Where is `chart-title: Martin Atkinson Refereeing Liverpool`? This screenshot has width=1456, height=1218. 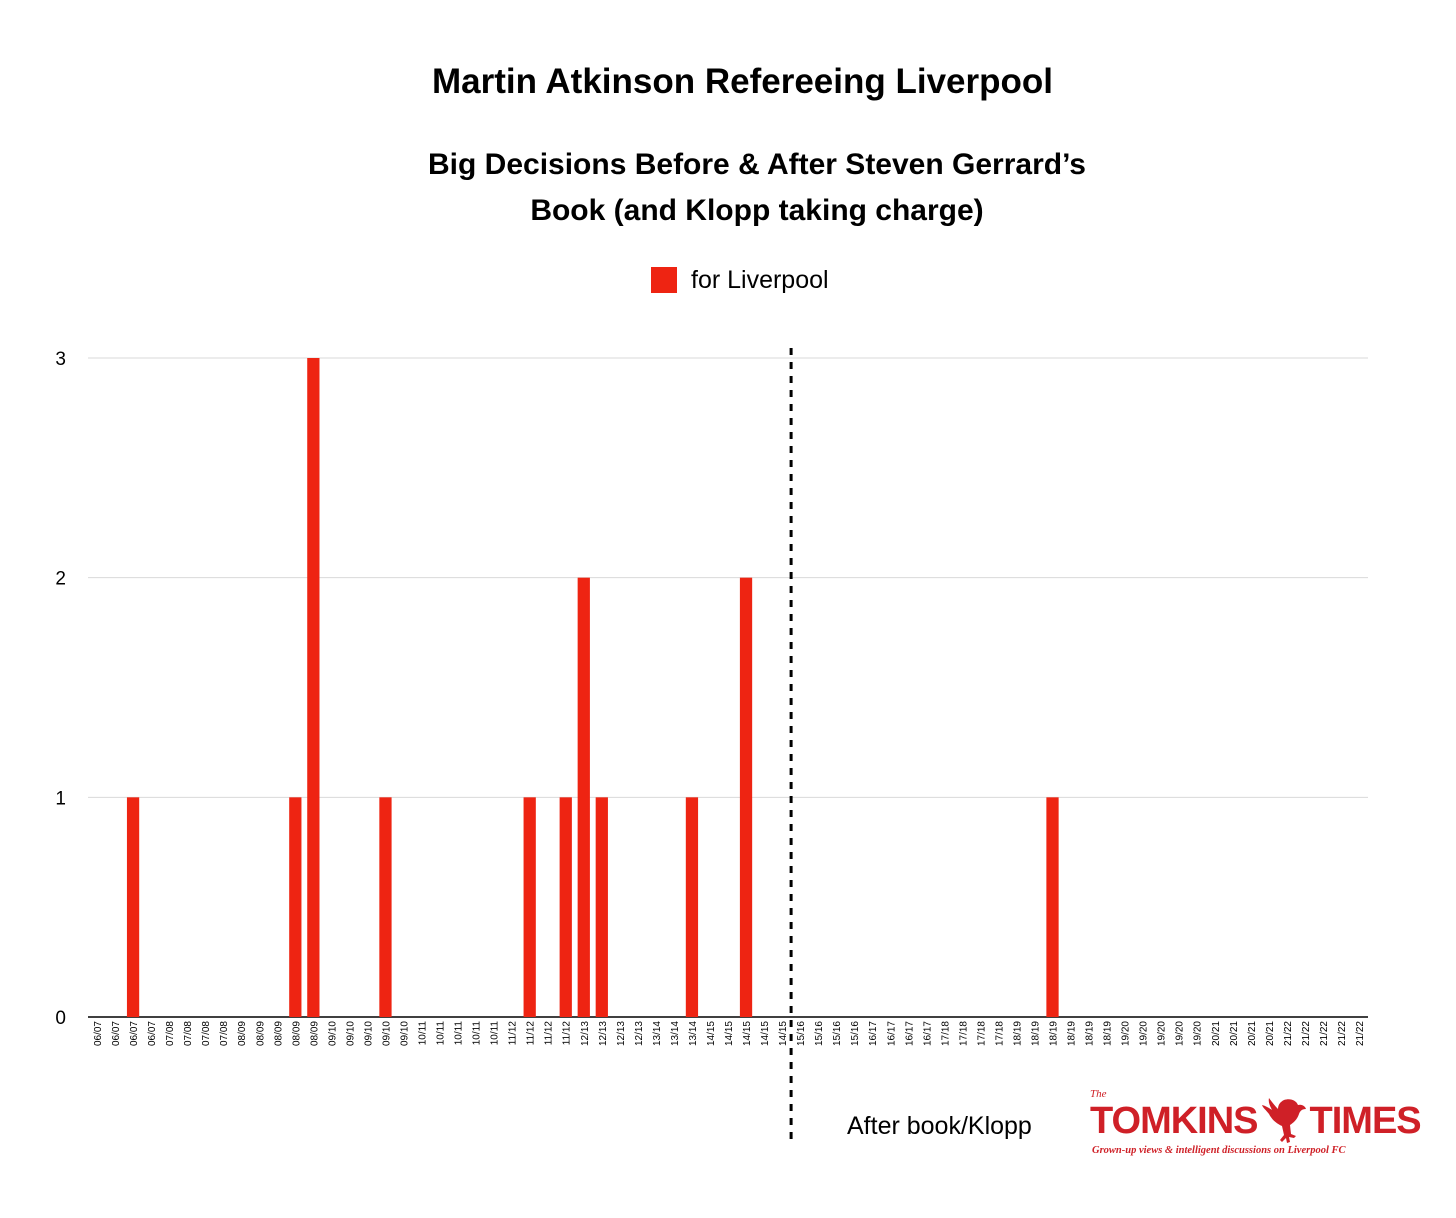 chart-title: Martin Atkinson Refereeing Liverpool is located at coordinates (742, 81).